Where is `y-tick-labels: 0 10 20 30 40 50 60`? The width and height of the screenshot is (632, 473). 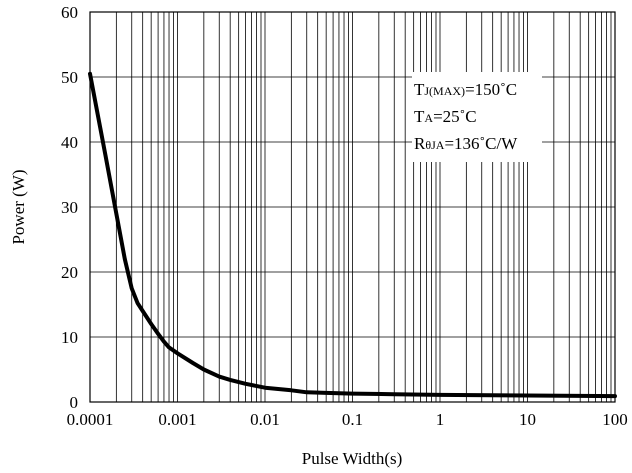 y-tick-labels: 0 10 20 30 40 50 60 is located at coordinates (69, 207).